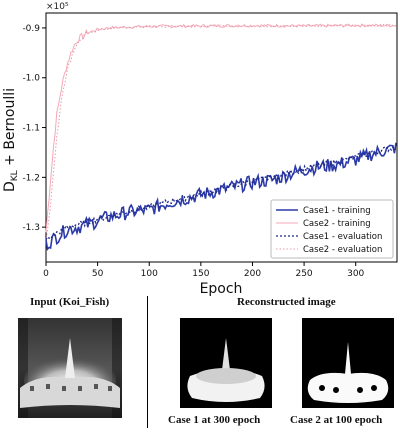 The height and width of the screenshot is (434, 400). I want to click on y-axis-label: DKL + Bernoulli, so click(11, 140).